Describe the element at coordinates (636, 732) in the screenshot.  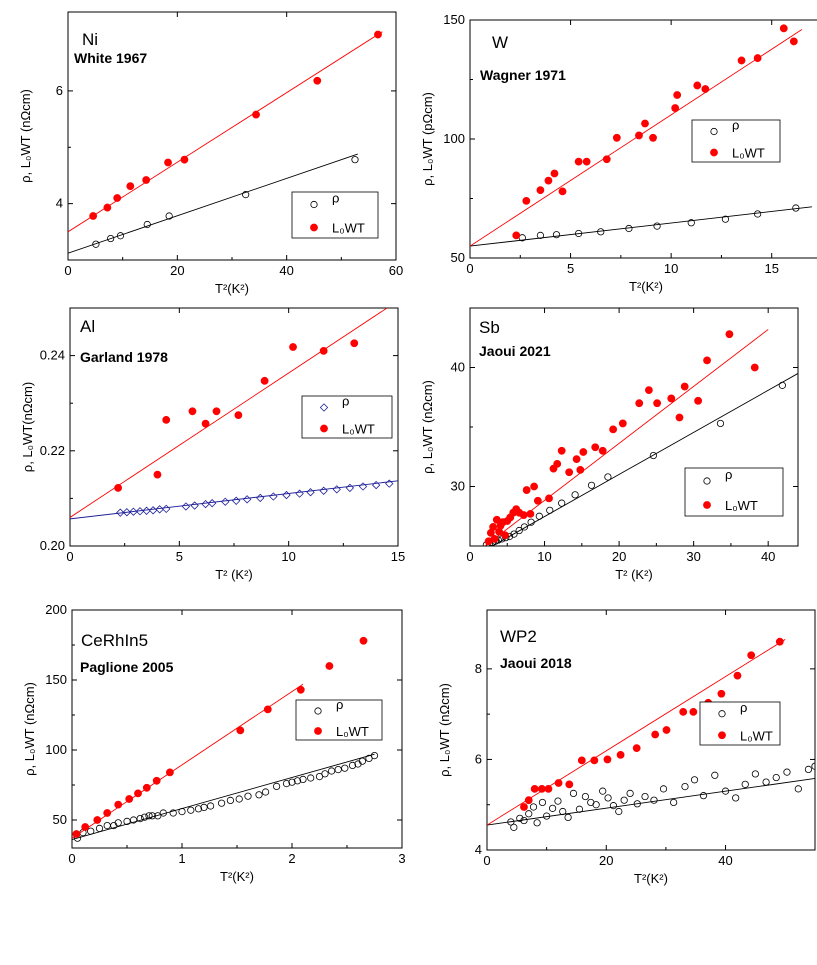
I see `fit-line-l0wt` at that location.